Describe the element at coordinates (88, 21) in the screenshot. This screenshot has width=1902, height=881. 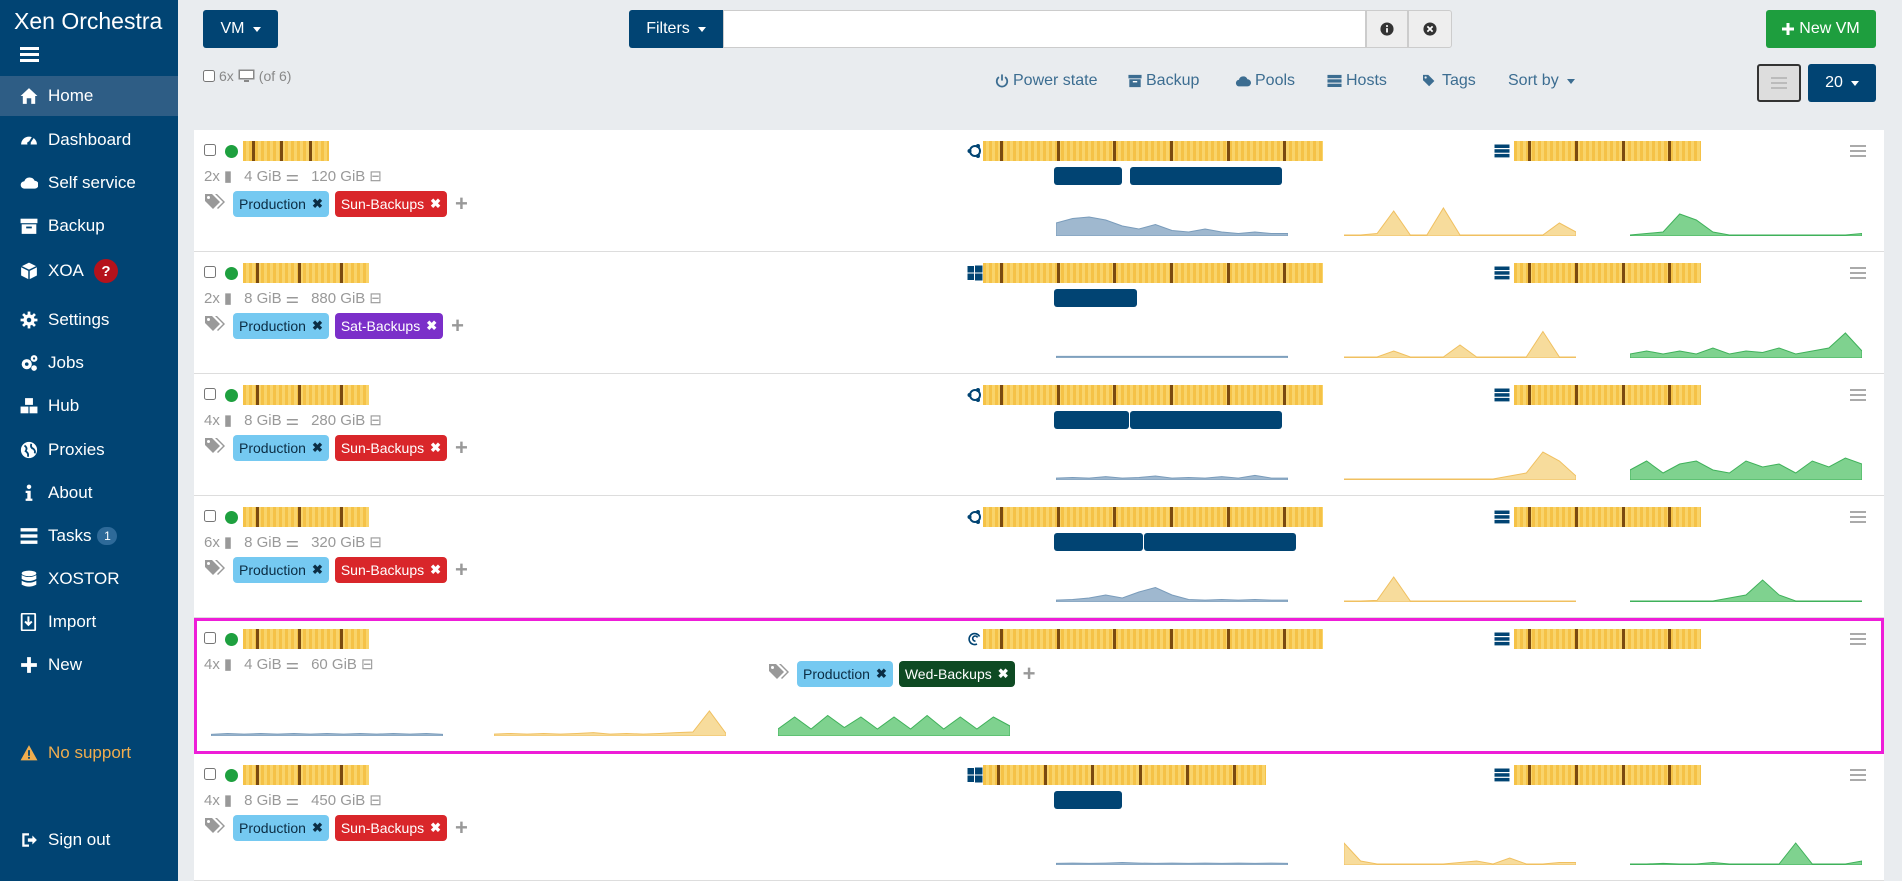
I see `app-title: Xen Orchestra` at that location.